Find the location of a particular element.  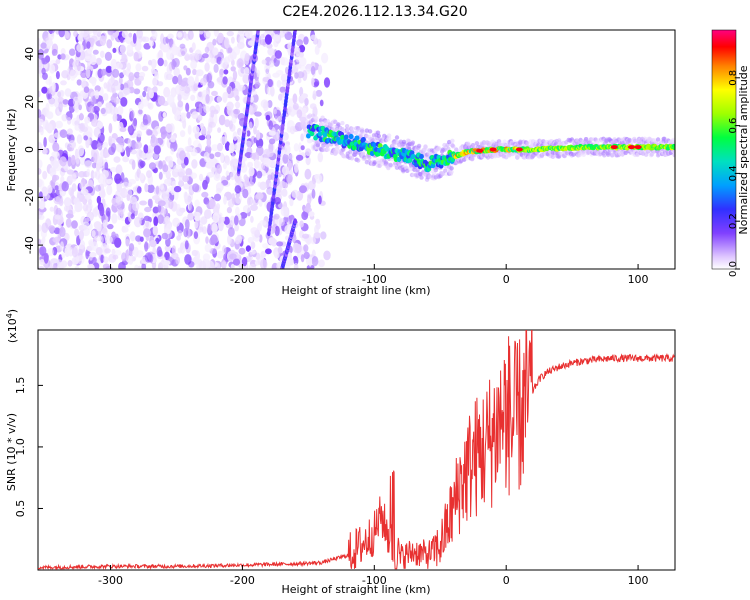

spectrogram-y-tick-label: -20 is located at coordinates (29, 197).